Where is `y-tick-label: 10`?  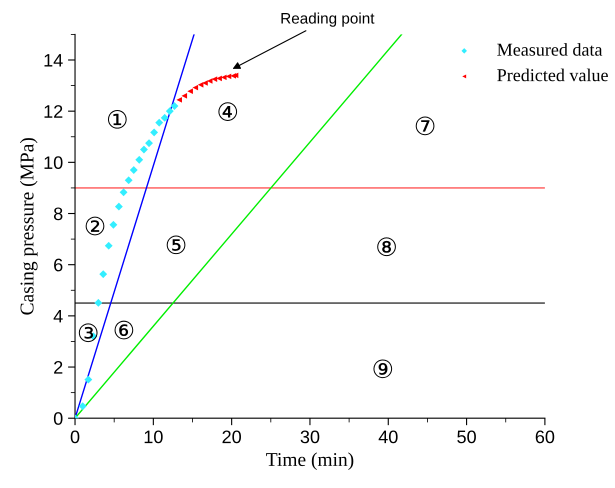
y-tick-label: 10 is located at coordinates (53, 163).